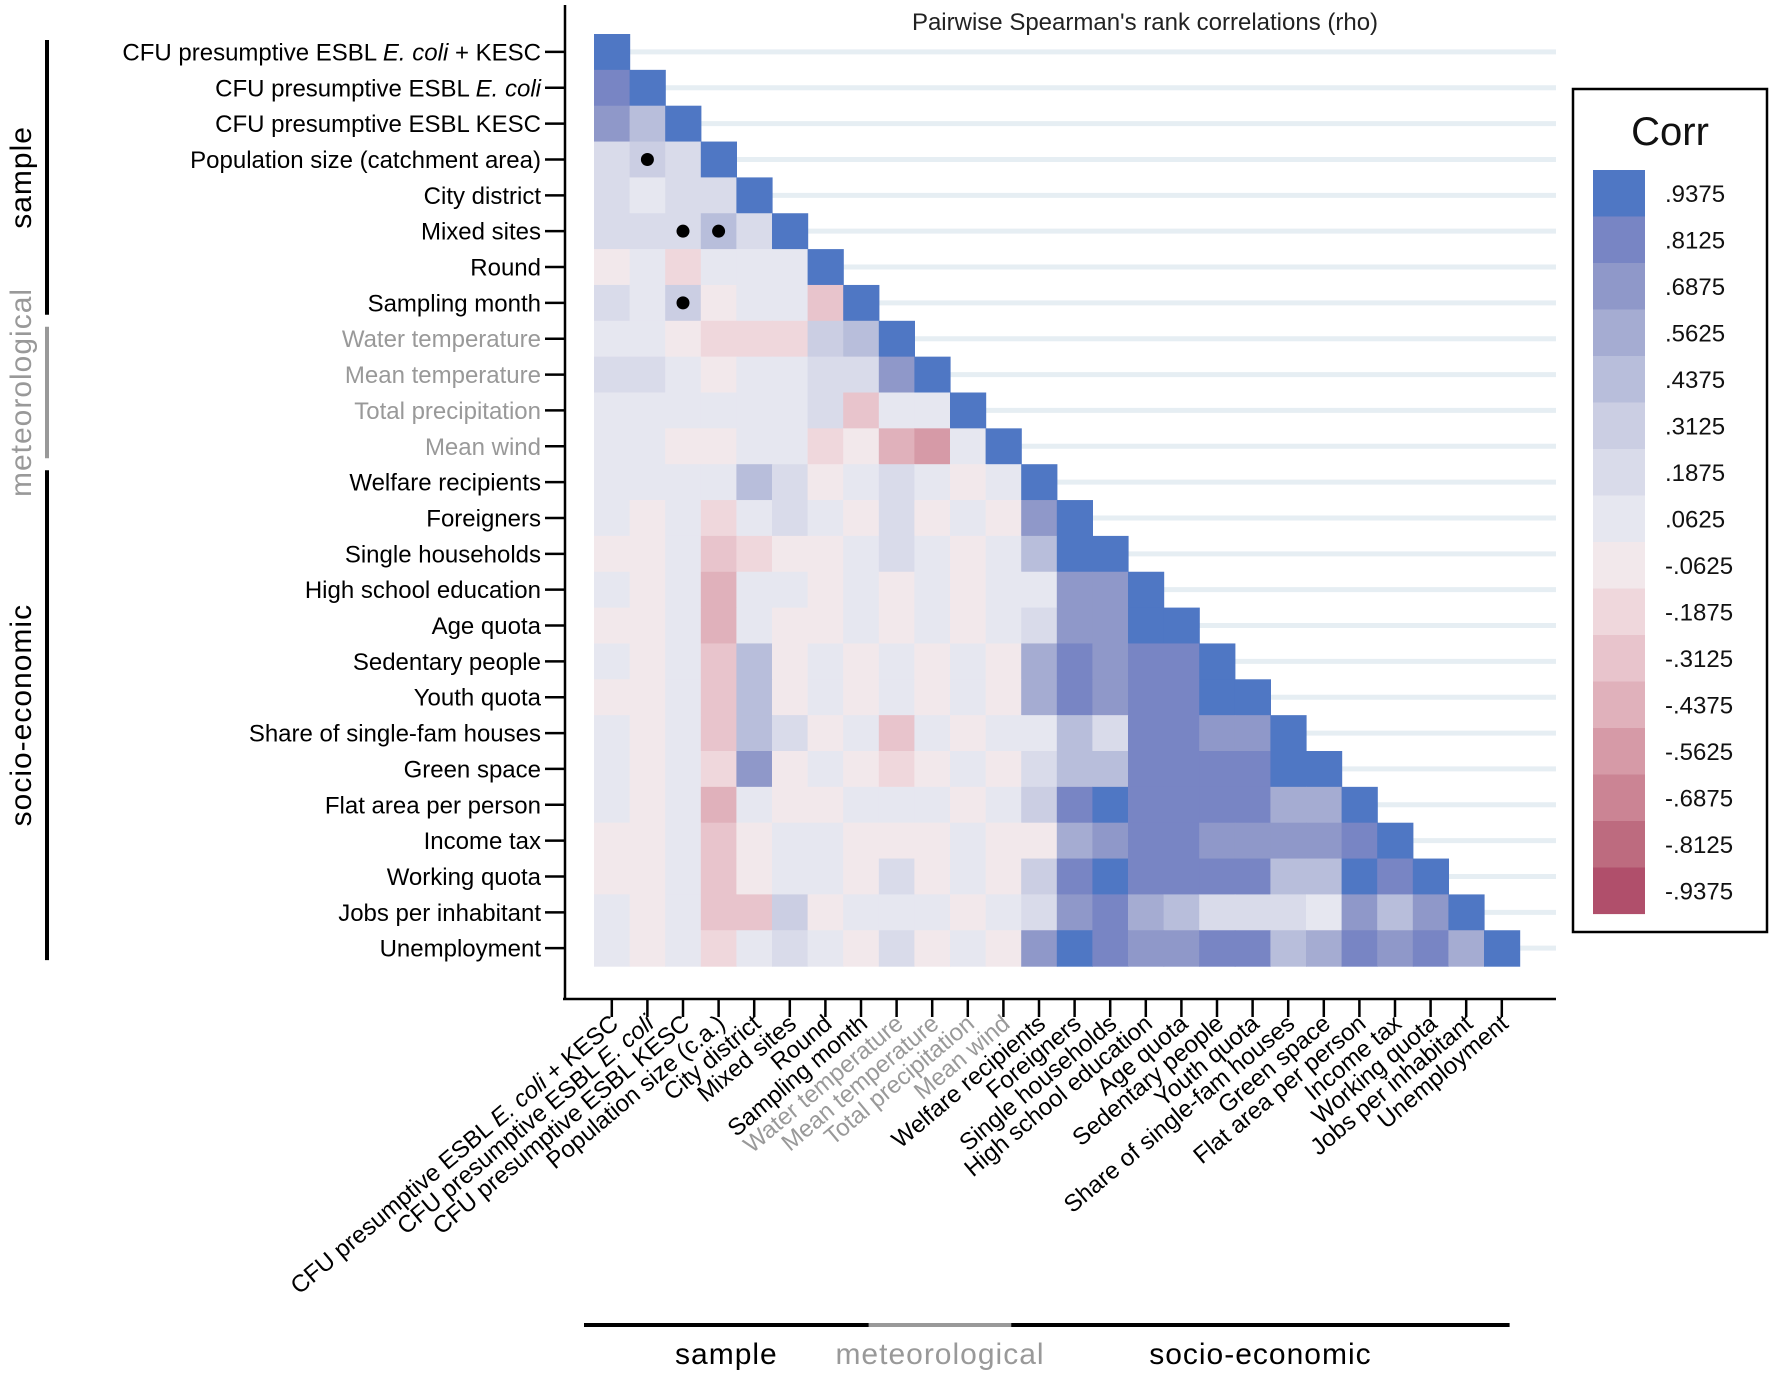 This screenshot has height=1380, width=1772. What do you see at coordinates (683, 303) in the screenshot?
I see `significance-dot` at bounding box center [683, 303].